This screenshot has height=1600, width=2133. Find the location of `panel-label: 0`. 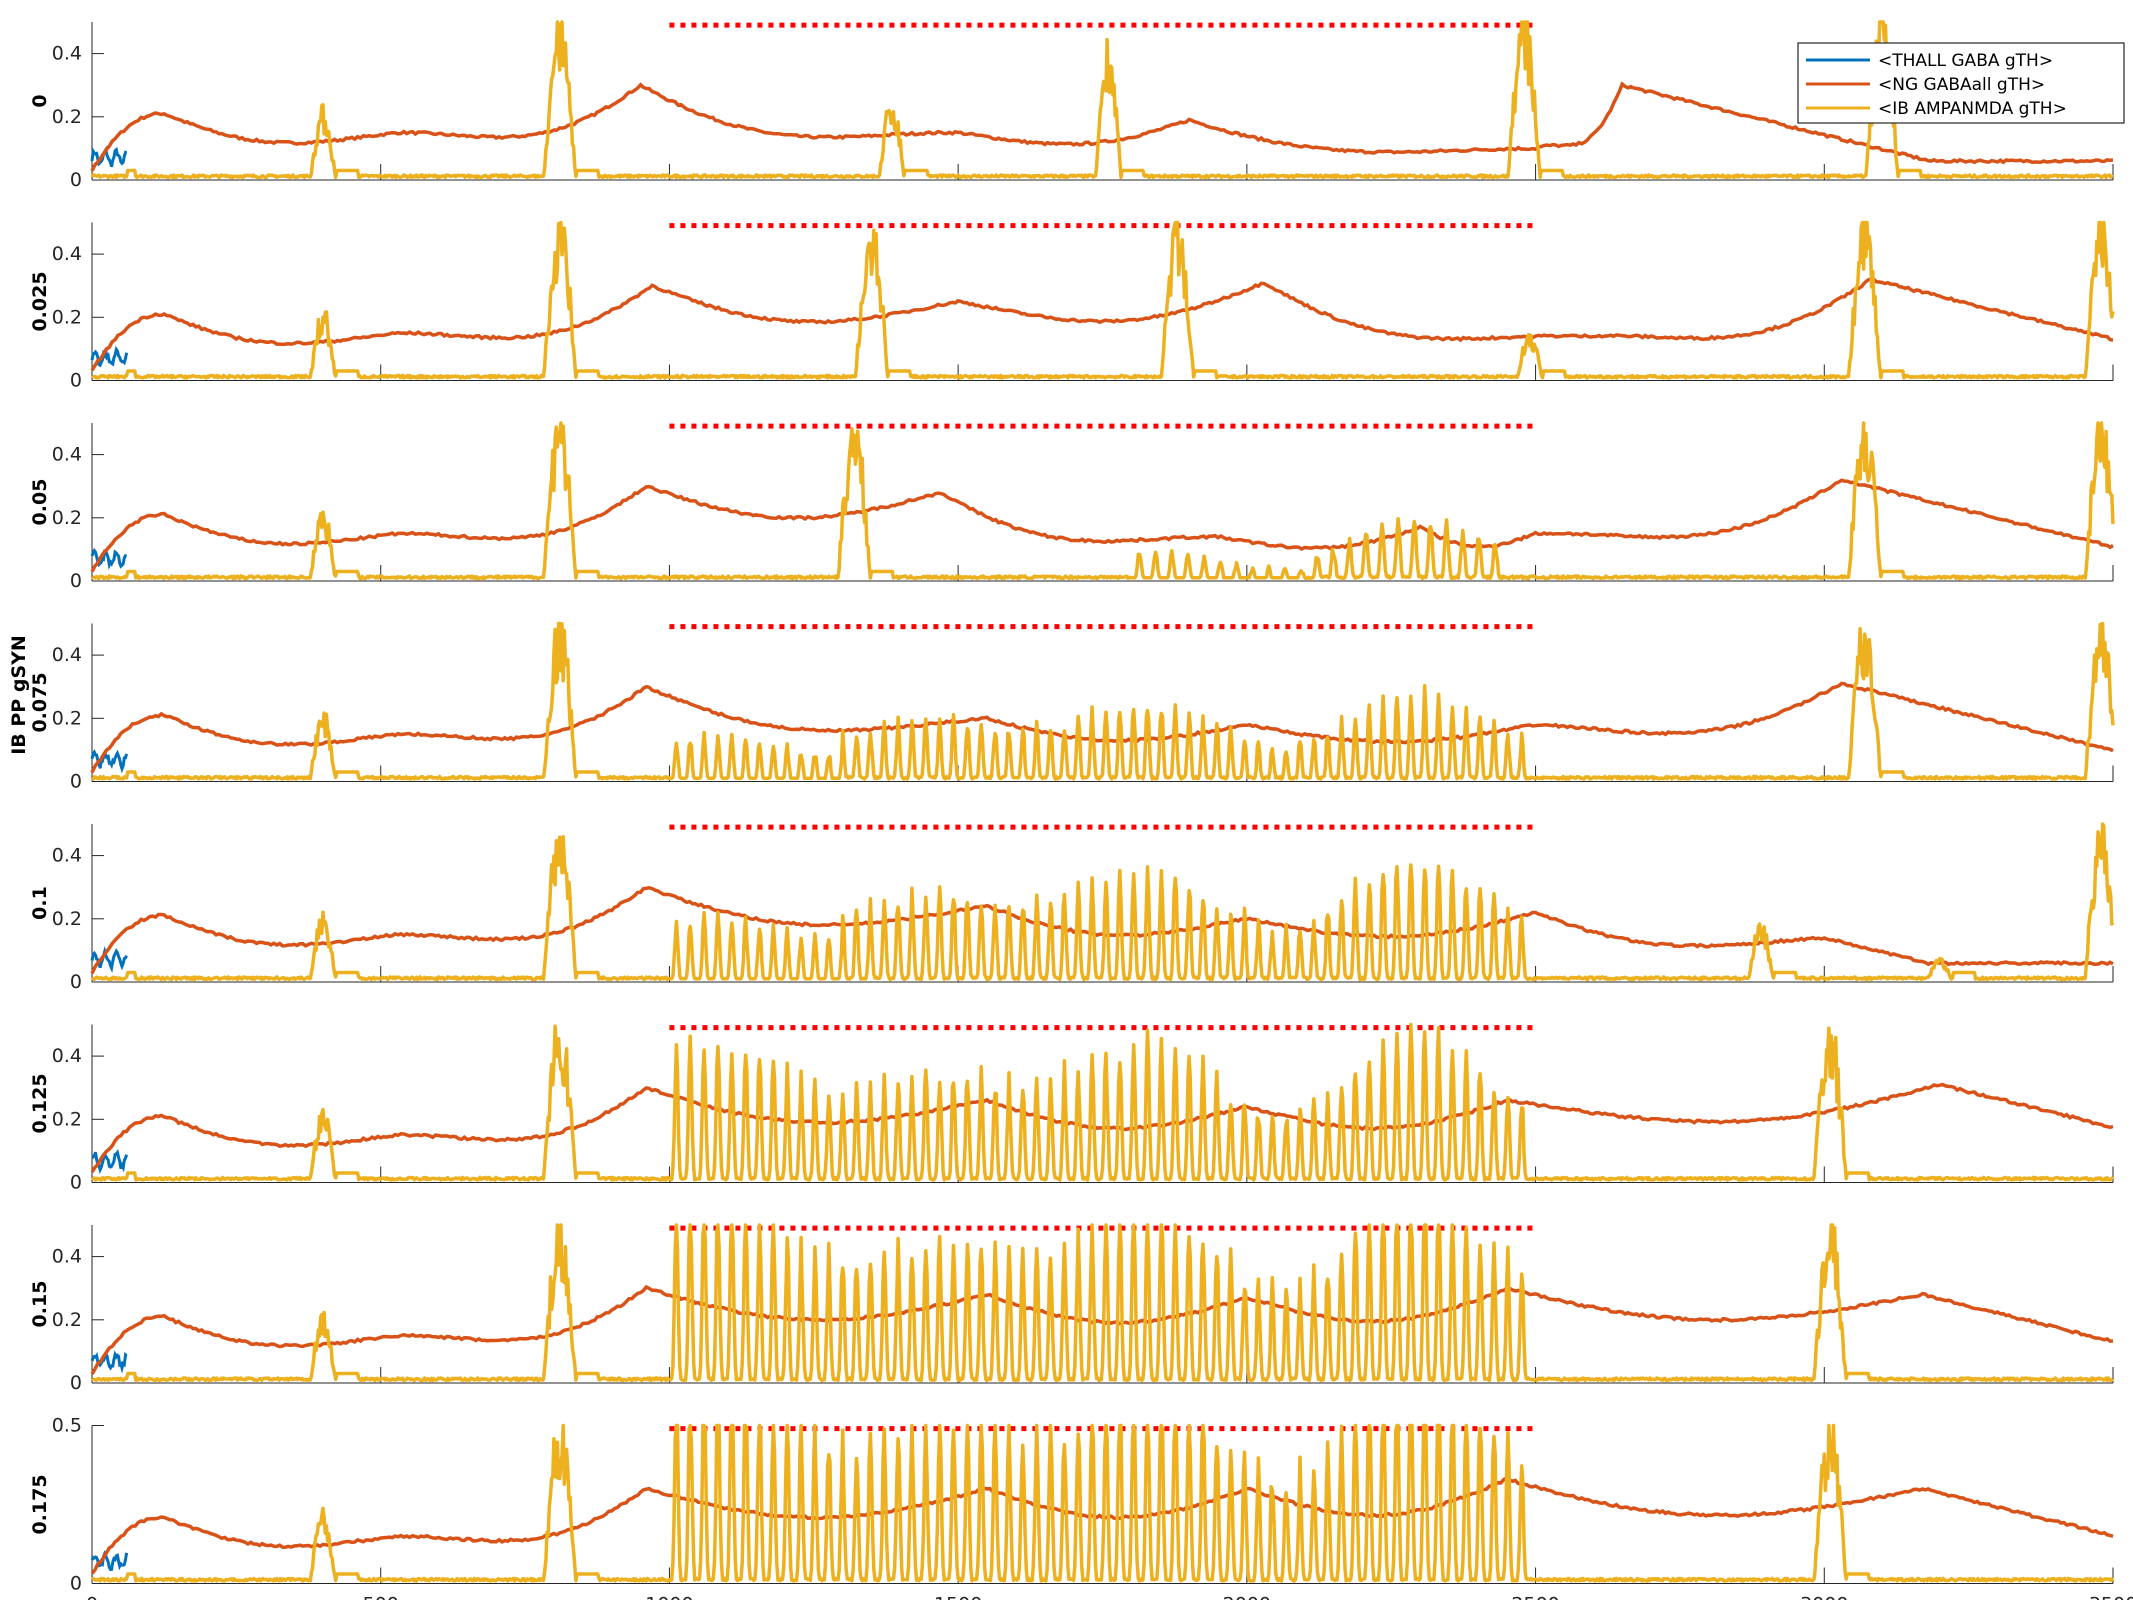

panel-label: 0 is located at coordinates (40, 100).